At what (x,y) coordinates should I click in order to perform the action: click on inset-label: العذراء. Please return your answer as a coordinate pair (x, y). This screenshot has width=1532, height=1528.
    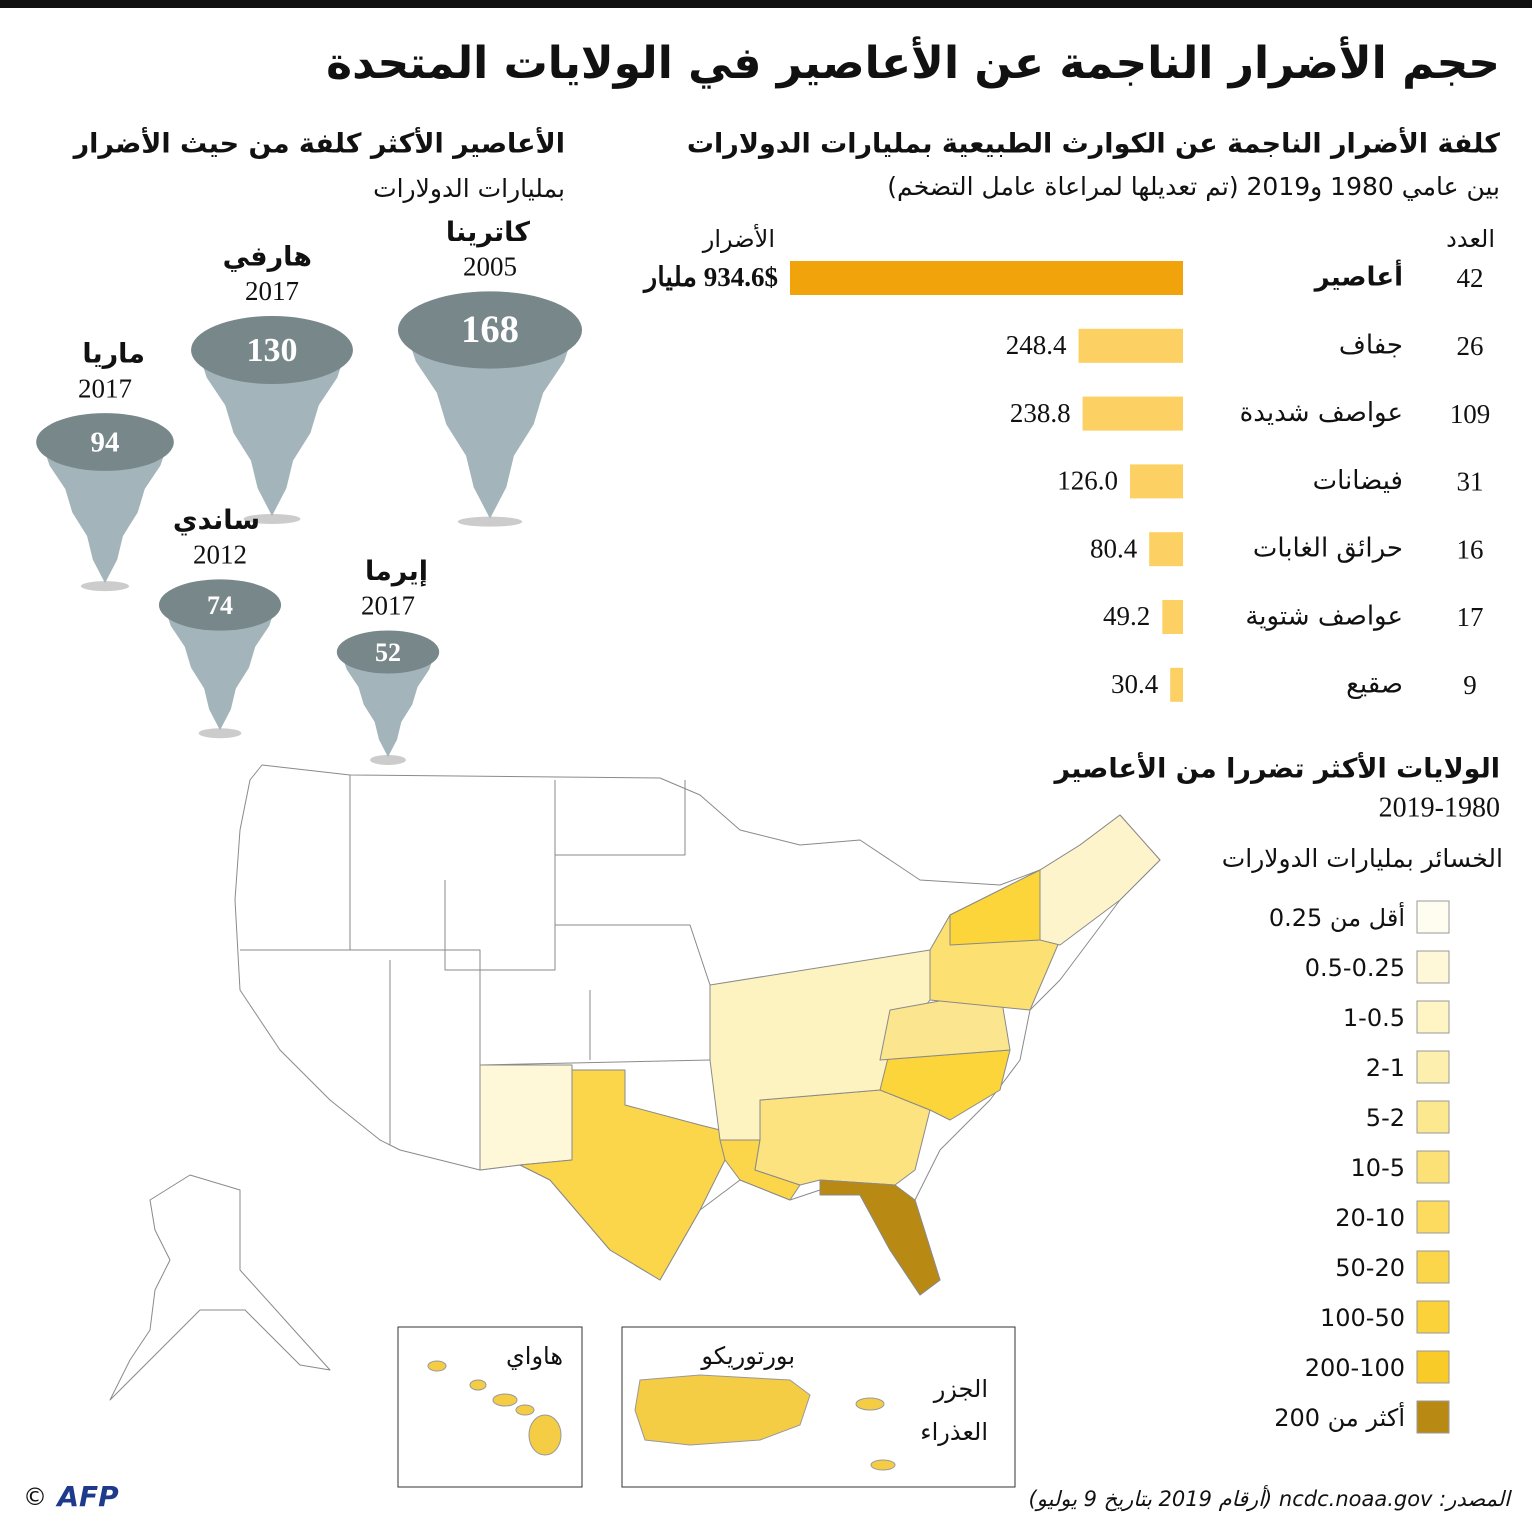
    Looking at the image, I should click on (954, 1432).